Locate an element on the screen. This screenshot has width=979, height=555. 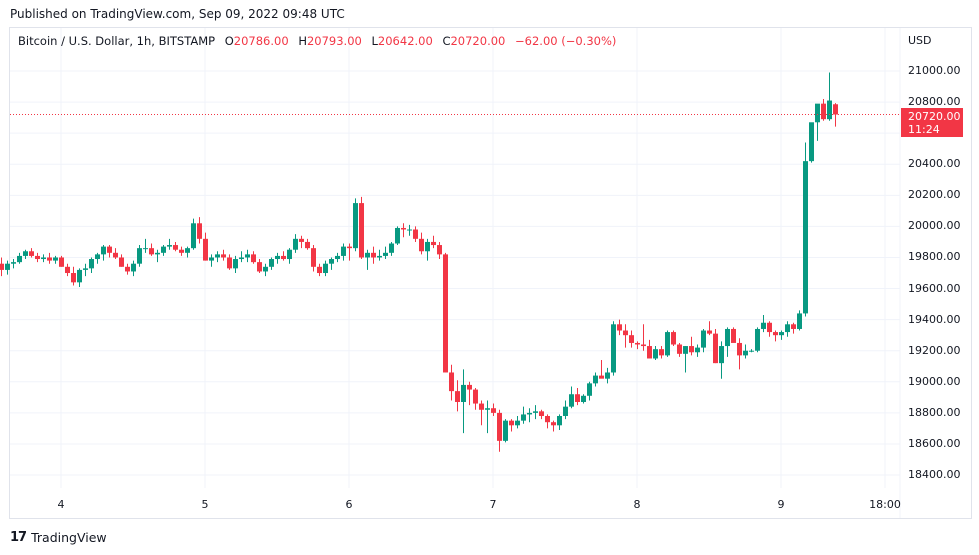
price-tick-label: 19200.00 is located at coordinates (934, 350).